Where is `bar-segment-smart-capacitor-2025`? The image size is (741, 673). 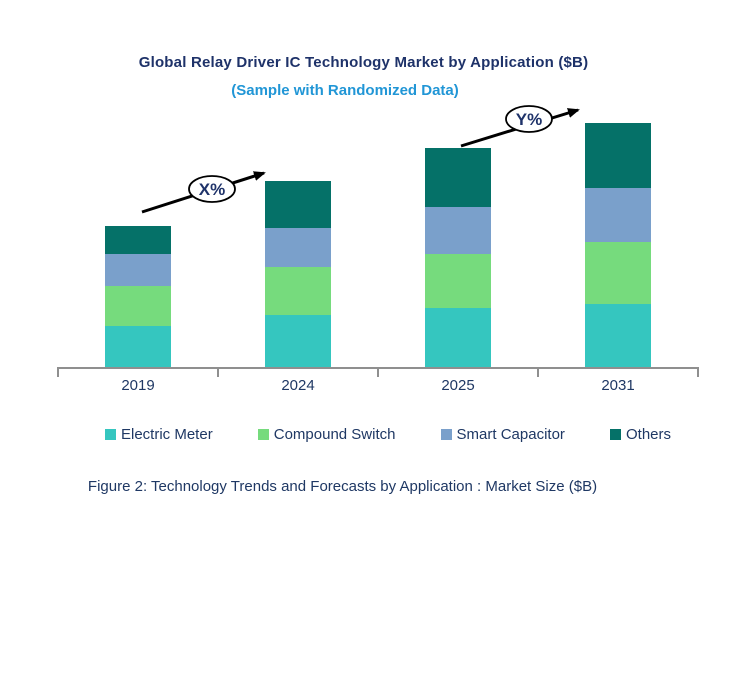 bar-segment-smart-capacitor-2025 is located at coordinates (458, 230).